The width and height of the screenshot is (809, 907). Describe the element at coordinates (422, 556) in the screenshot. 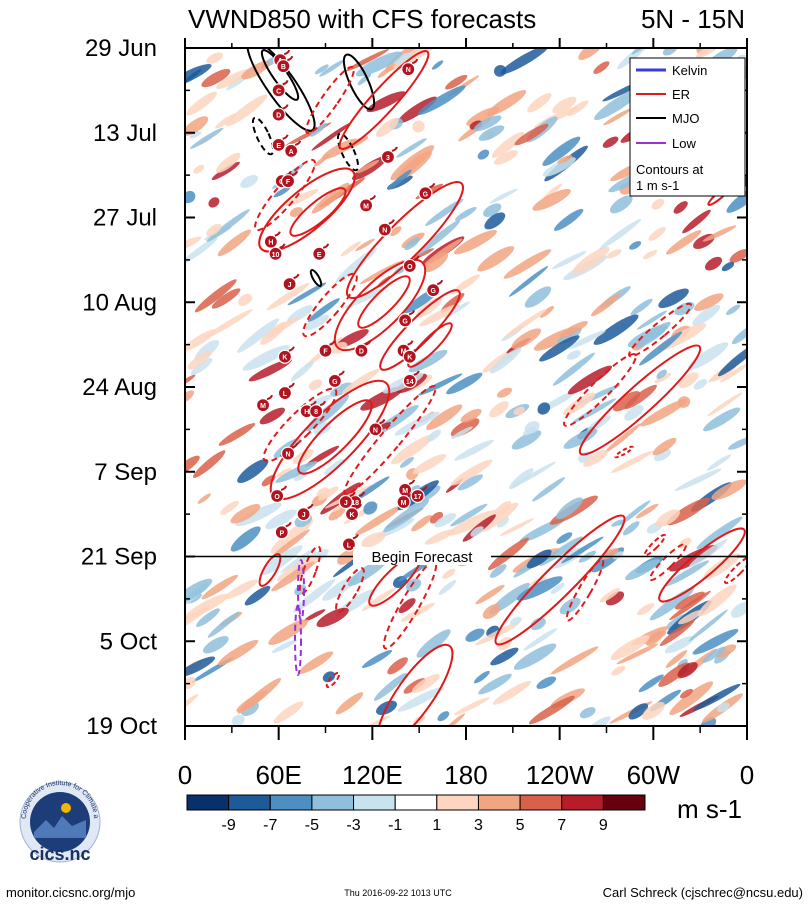

I see `forecast-label-bg` at that location.